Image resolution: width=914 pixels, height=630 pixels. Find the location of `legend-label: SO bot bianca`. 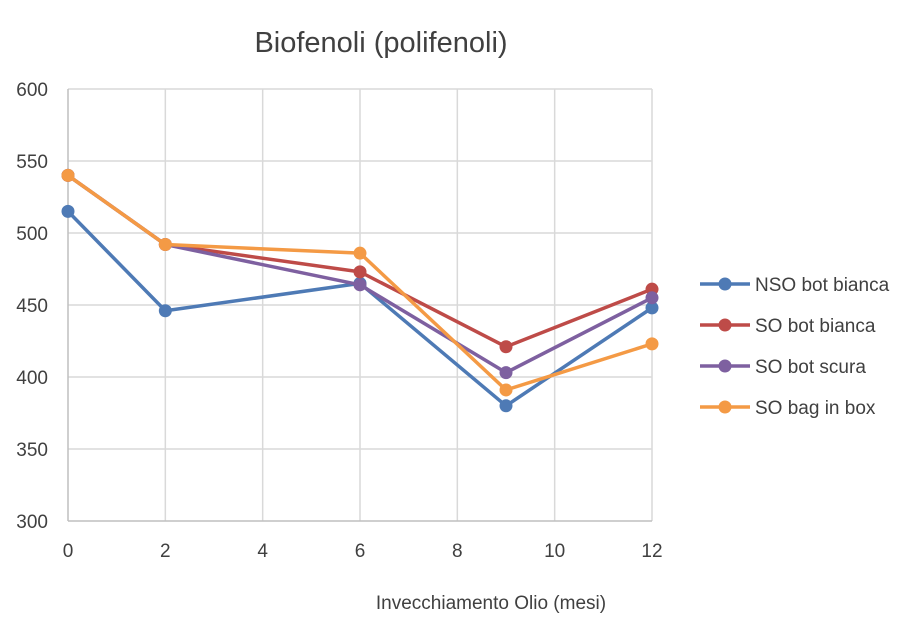

legend-label: SO bot bianca is located at coordinates (815, 326).